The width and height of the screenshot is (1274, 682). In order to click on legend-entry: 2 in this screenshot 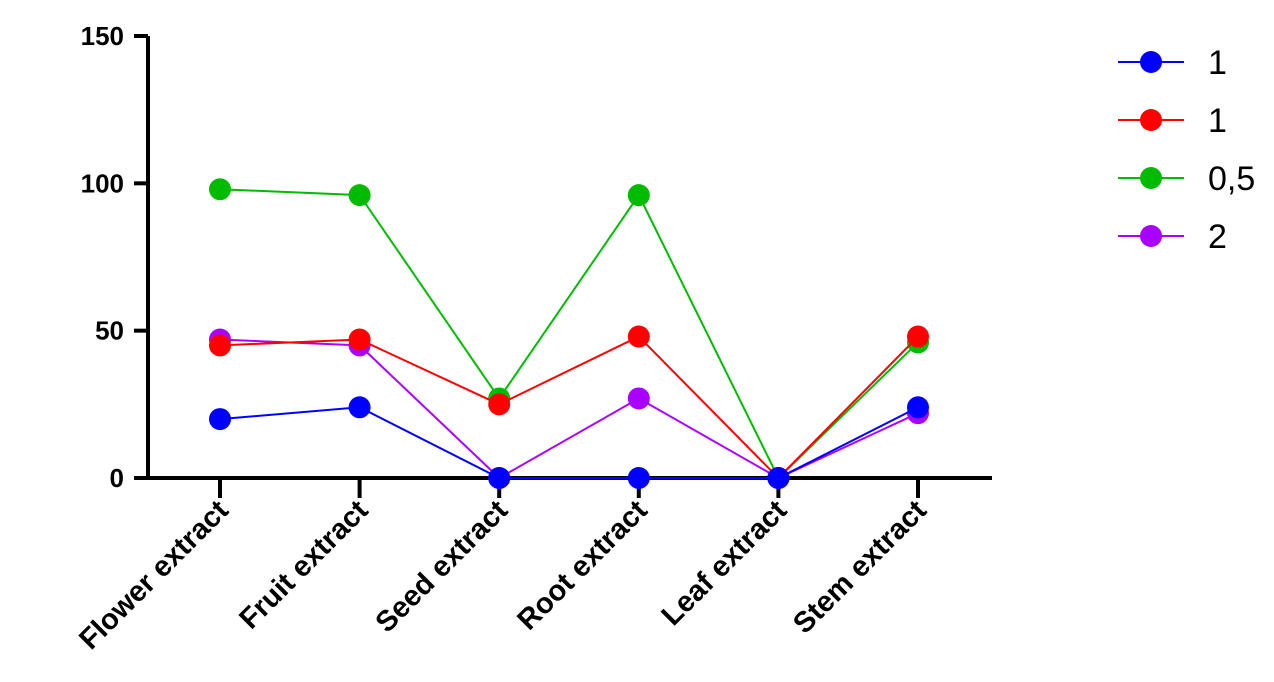, I will do `click(1172, 237)`.